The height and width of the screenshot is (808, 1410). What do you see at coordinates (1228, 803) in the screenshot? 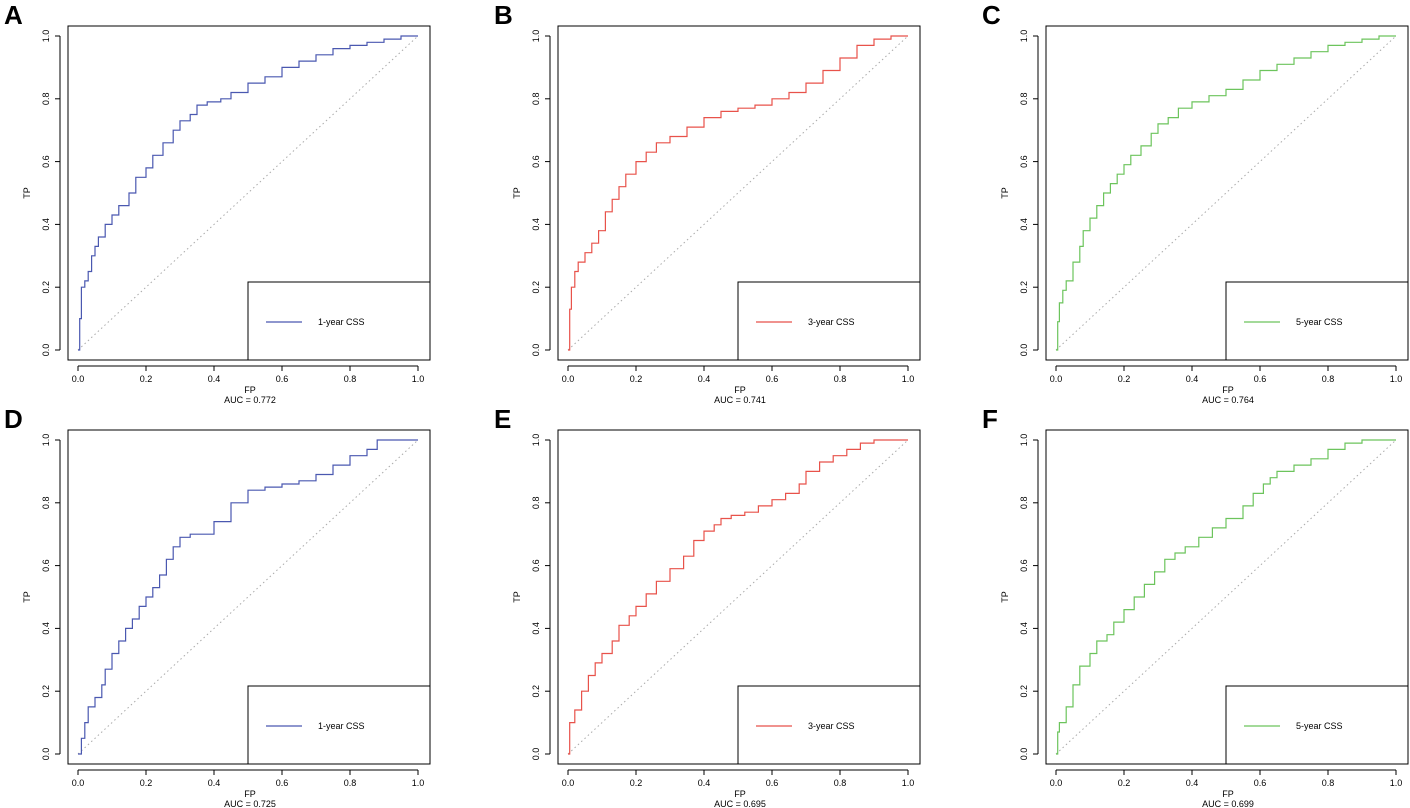
I see `auc-value: AUC = 0.699` at bounding box center [1228, 803].